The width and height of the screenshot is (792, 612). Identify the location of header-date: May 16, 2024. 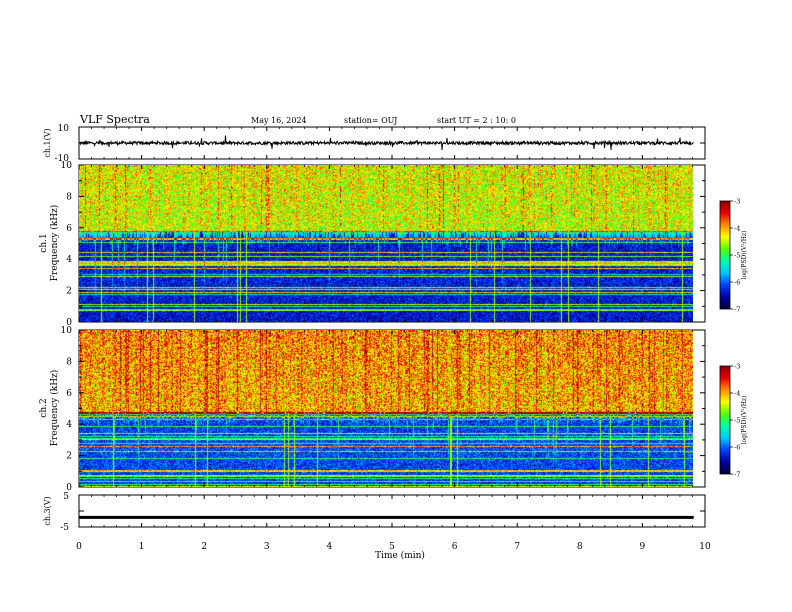
(279, 120).